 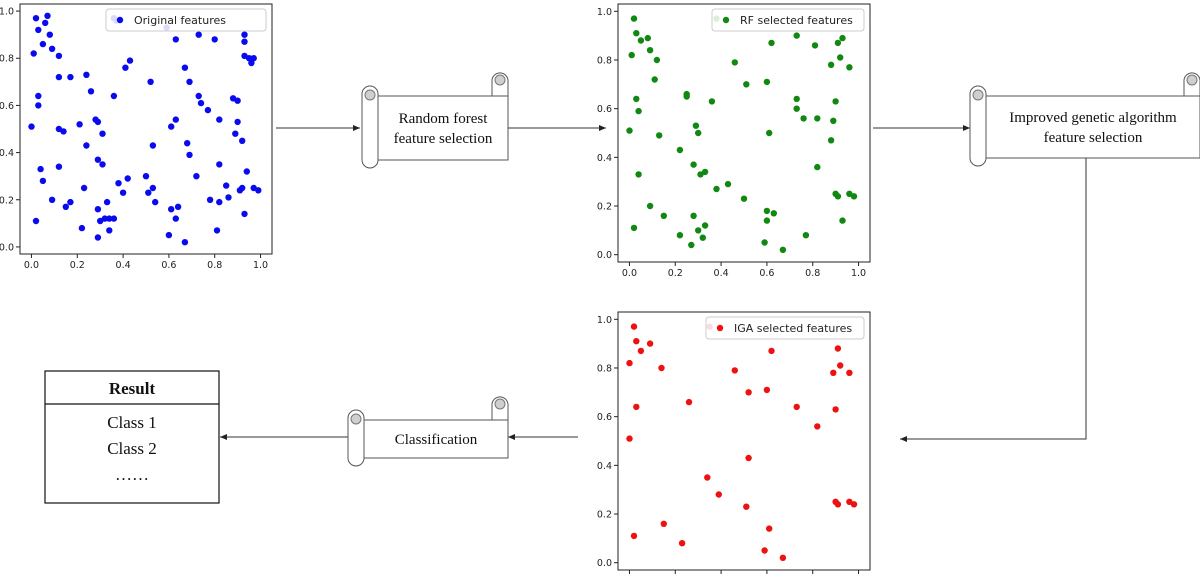 I want to click on scroll-left-roll-end, so click(x=356, y=419).